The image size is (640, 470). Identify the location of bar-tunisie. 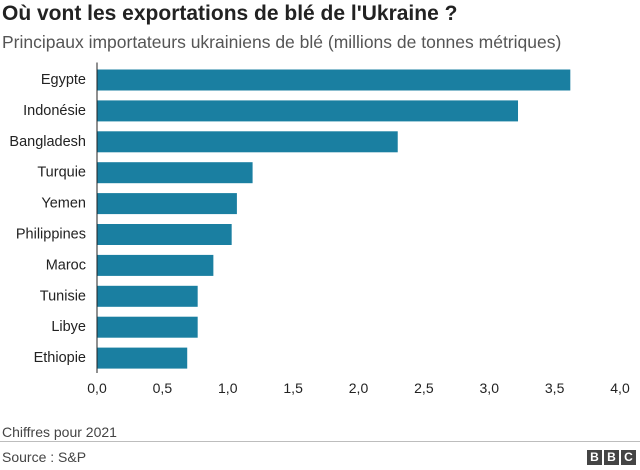
(147, 296).